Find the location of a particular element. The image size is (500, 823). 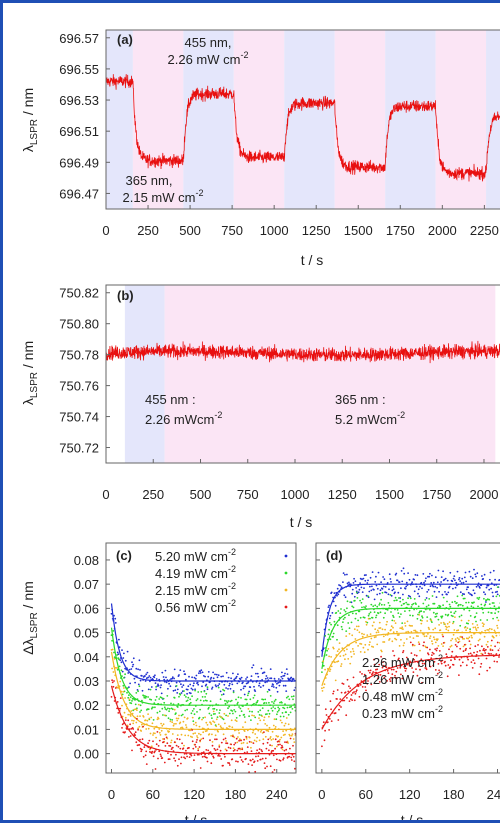

fit-curve is located at coordinates (203, 642).